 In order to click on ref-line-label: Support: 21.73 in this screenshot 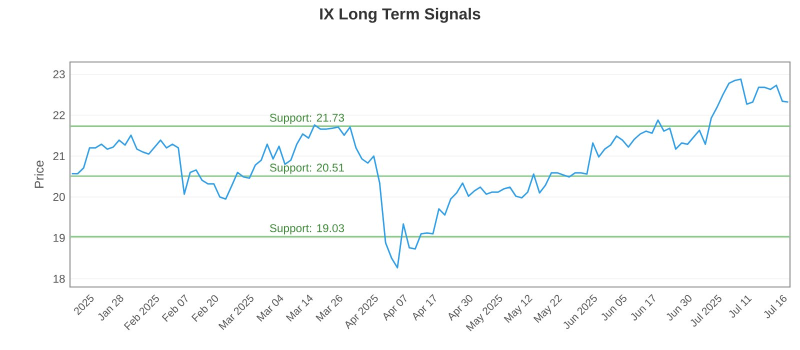, I will do `click(307, 119)`.